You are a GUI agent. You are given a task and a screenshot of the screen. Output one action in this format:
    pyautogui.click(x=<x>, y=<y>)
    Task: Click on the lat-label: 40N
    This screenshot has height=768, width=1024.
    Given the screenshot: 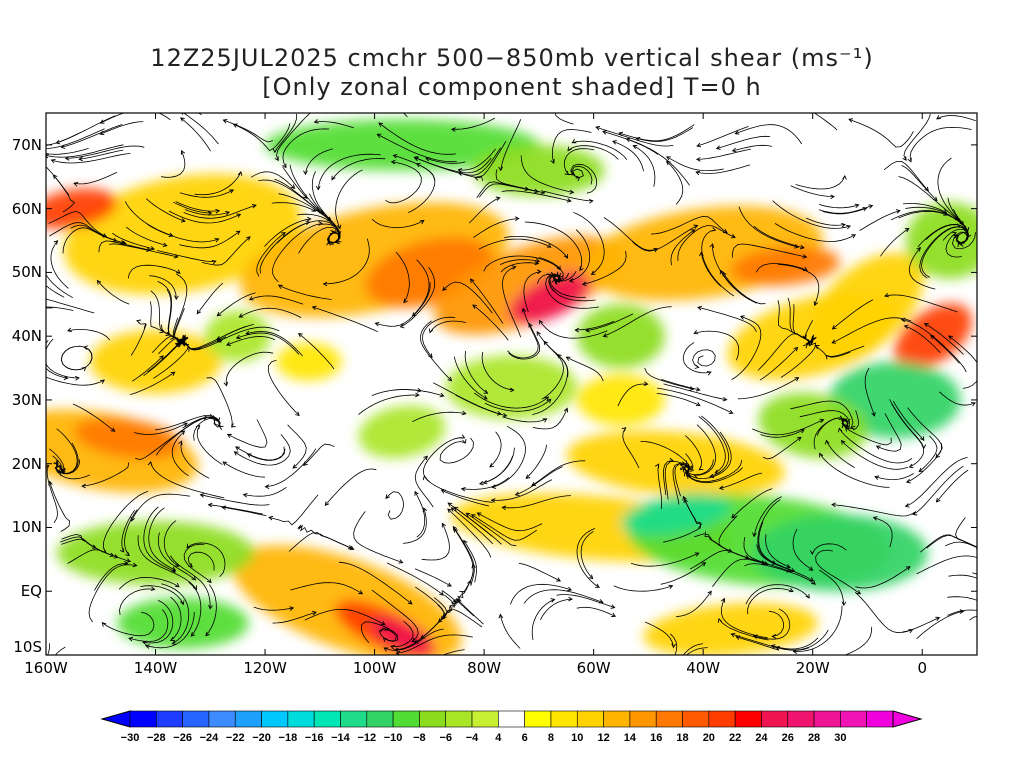 What is the action you would take?
    pyautogui.click(x=26, y=336)
    